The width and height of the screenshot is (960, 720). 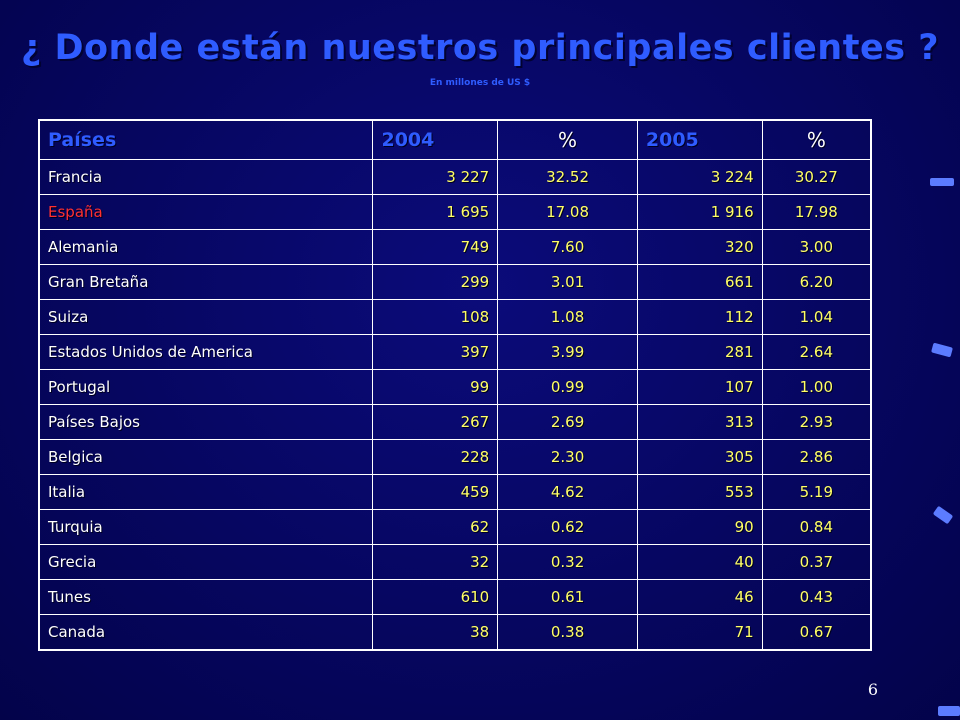 What do you see at coordinates (816, 352) in the screenshot?
I see `pct-2005-cell: 2.64` at bounding box center [816, 352].